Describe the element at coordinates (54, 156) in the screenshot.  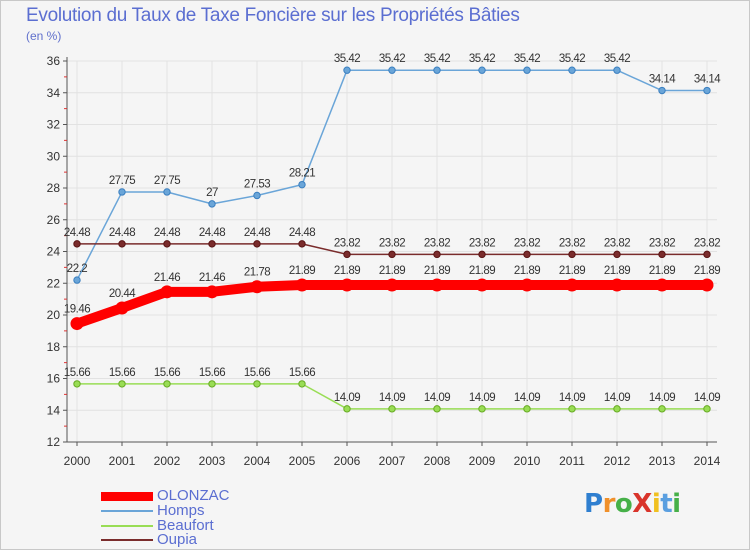
I see `y-tick-label: 30` at that location.